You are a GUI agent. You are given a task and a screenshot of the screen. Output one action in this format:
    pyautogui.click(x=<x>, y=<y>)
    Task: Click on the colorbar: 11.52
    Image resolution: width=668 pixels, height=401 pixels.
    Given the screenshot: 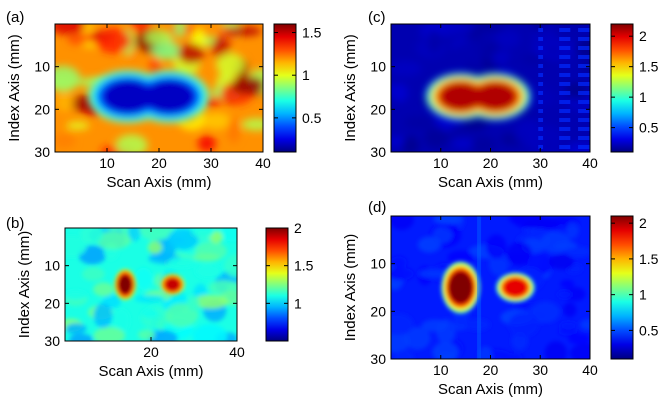 What is the action you would take?
    pyautogui.click(x=289, y=281)
    